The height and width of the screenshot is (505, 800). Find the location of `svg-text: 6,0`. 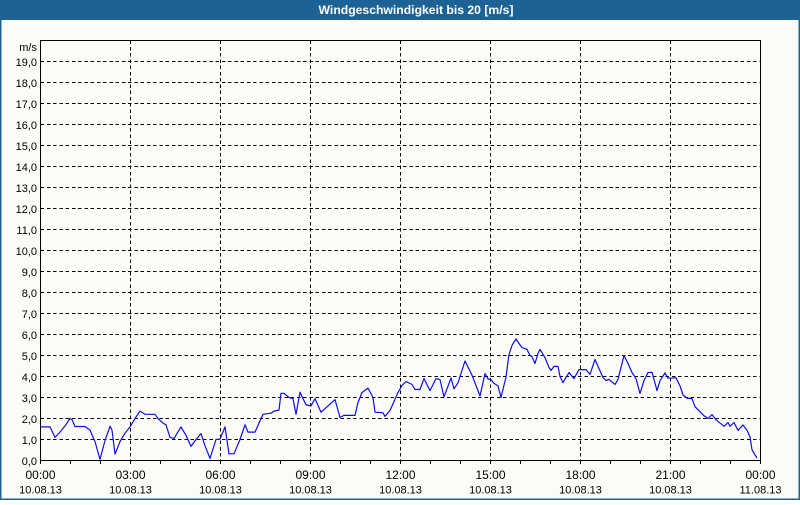

svg-text: 6,0 is located at coordinates (29, 336).